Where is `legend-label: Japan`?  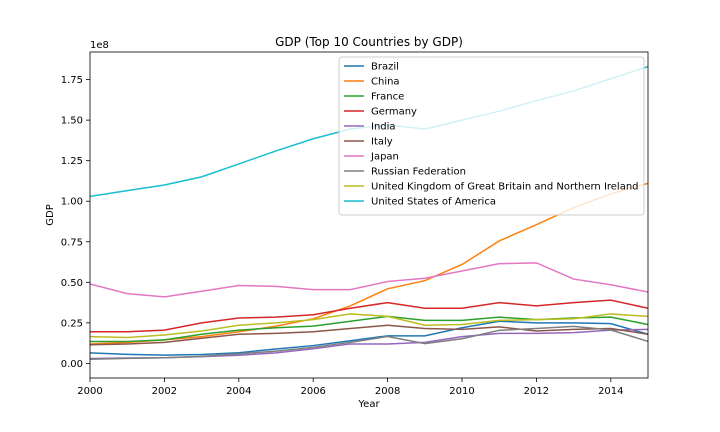
legend-label: Japan is located at coordinates (384, 157).